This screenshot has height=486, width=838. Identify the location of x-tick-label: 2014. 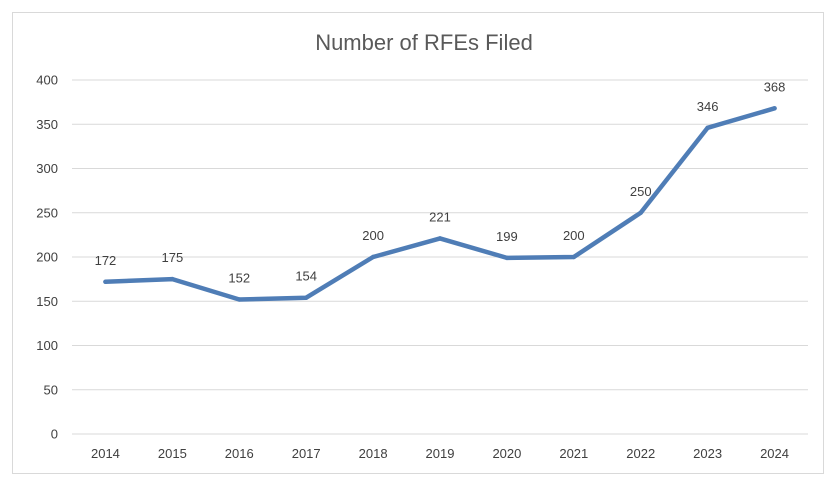
(105, 453).